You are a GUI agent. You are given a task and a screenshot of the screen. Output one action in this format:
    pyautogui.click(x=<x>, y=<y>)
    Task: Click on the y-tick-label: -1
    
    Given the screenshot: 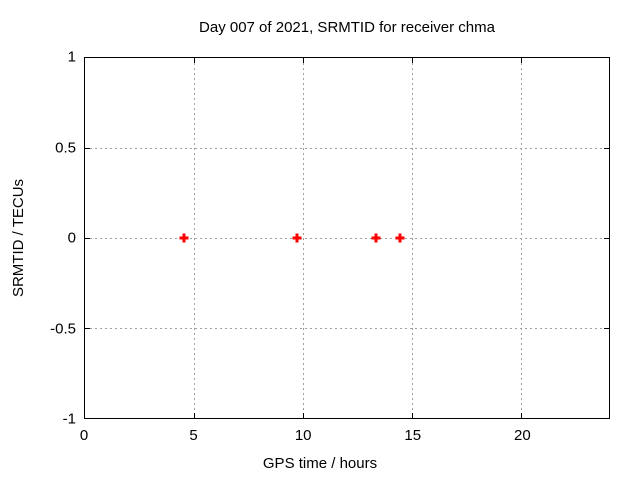 What is the action you would take?
    pyautogui.click(x=69, y=419)
    